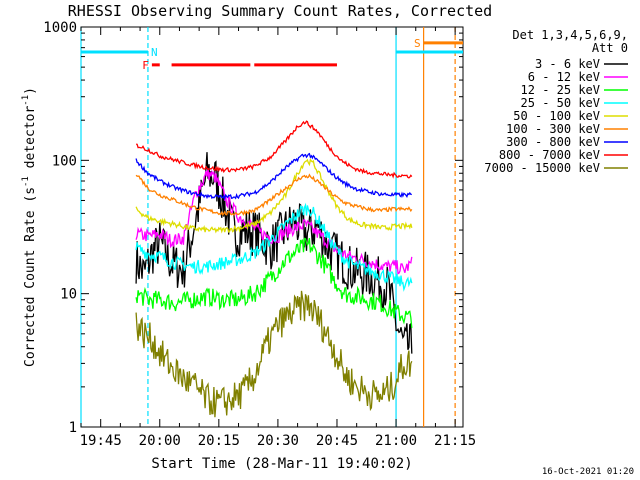  Describe the element at coordinates (570, 35) in the screenshot. I see `legend-header-line-1: Det 1,3,4,5,6,9,` at that location.